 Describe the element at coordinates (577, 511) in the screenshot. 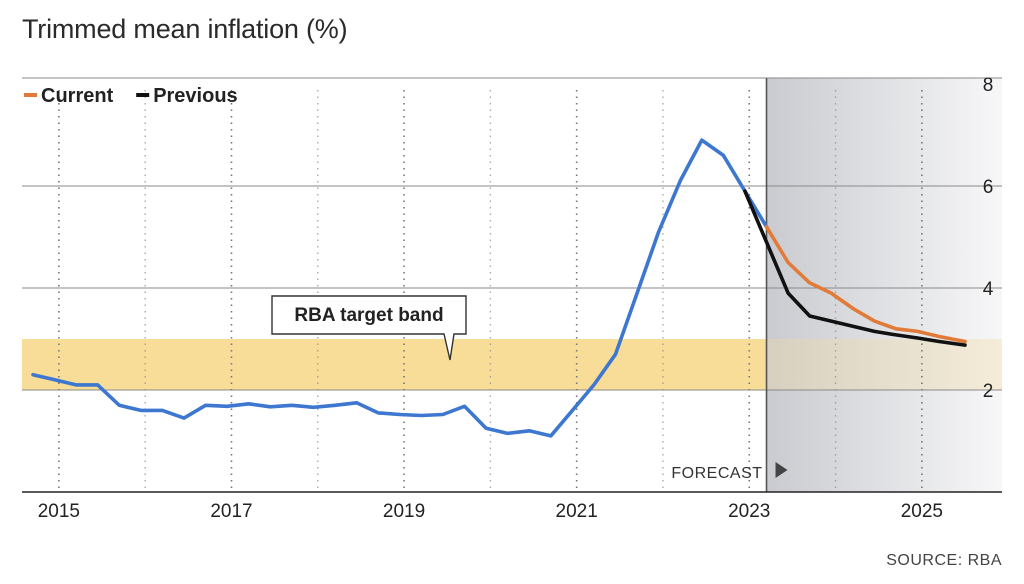

I see `x-tick-label: 2021` at that location.